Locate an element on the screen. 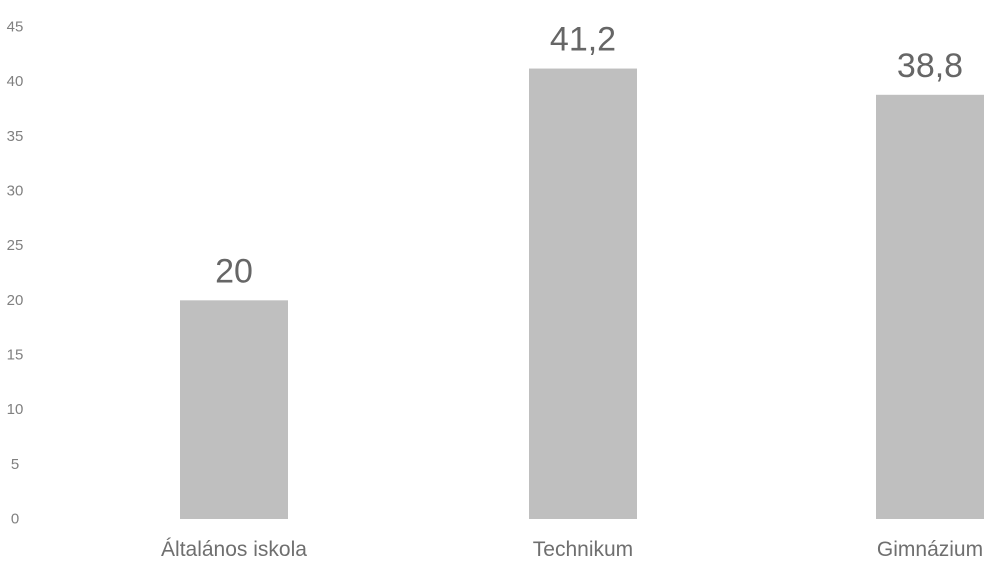 The height and width of the screenshot is (566, 998). y-tick-label: 40 is located at coordinates (15, 81).